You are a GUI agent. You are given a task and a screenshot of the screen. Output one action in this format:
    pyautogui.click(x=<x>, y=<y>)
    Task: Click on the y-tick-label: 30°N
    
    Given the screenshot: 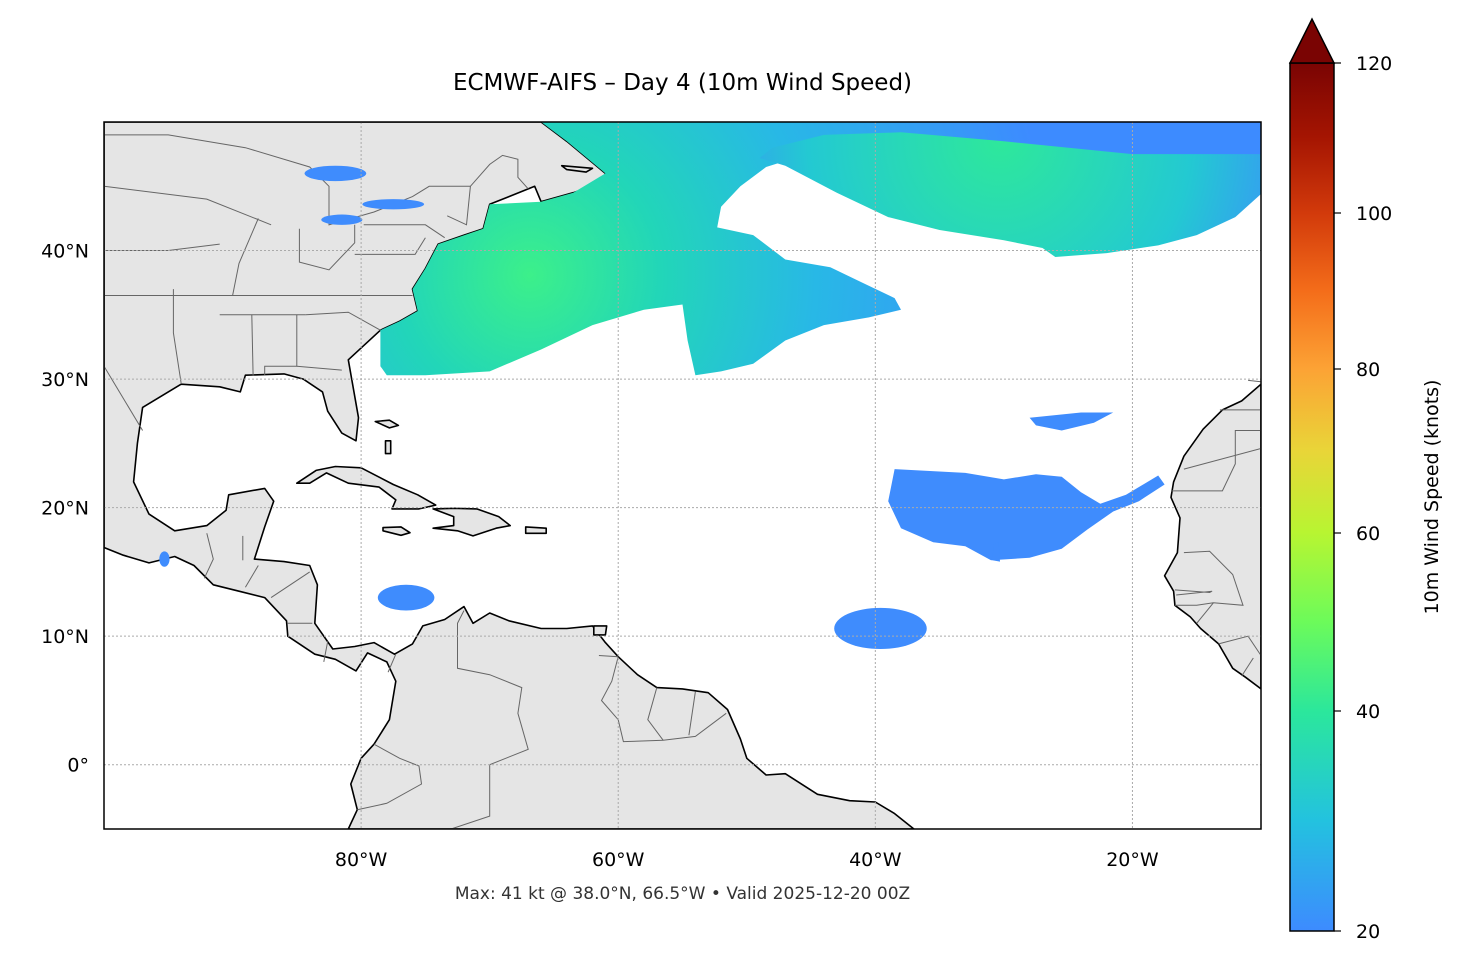 What is the action you would take?
    pyautogui.click(x=65, y=380)
    